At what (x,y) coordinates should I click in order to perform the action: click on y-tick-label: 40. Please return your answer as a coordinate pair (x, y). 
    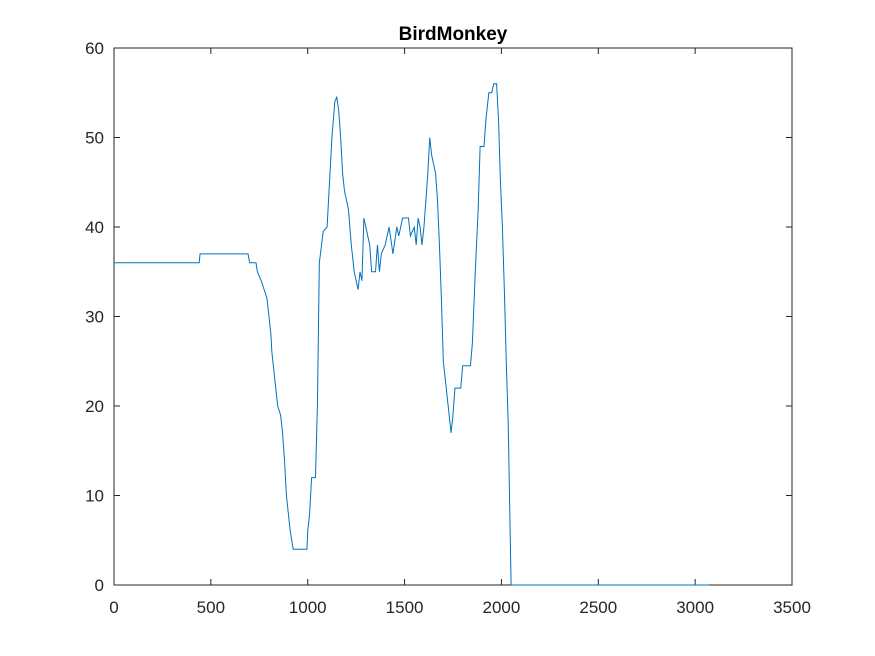
    Looking at the image, I should click on (94, 227).